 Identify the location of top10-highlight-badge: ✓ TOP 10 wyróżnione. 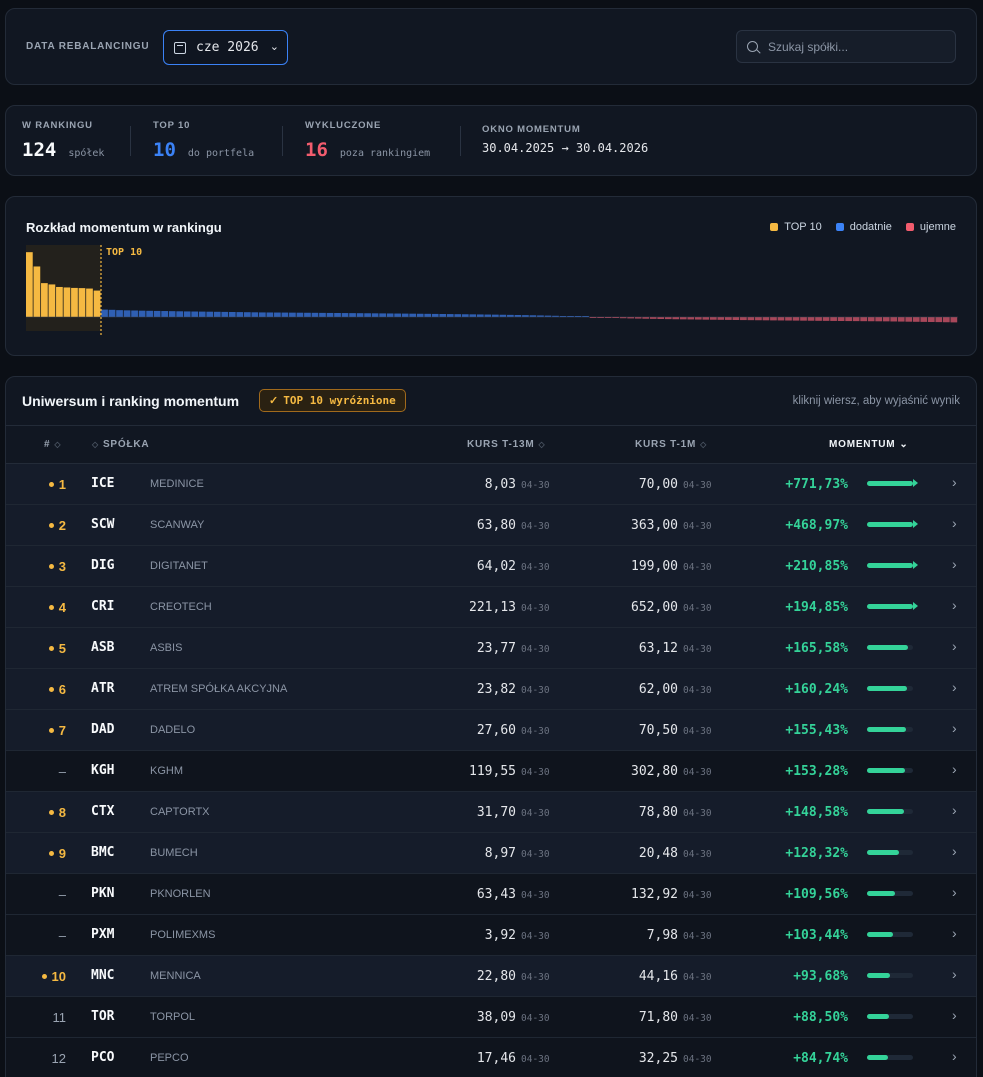
(332, 400).